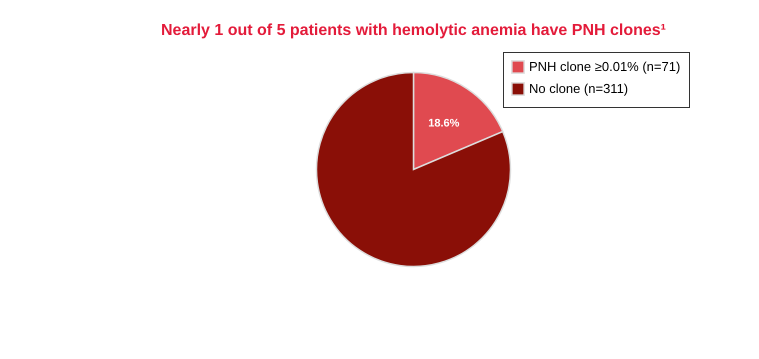  What do you see at coordinates (414, 170) in the screenshot?
I see `pie-slice` at bounding box center [414, 170].